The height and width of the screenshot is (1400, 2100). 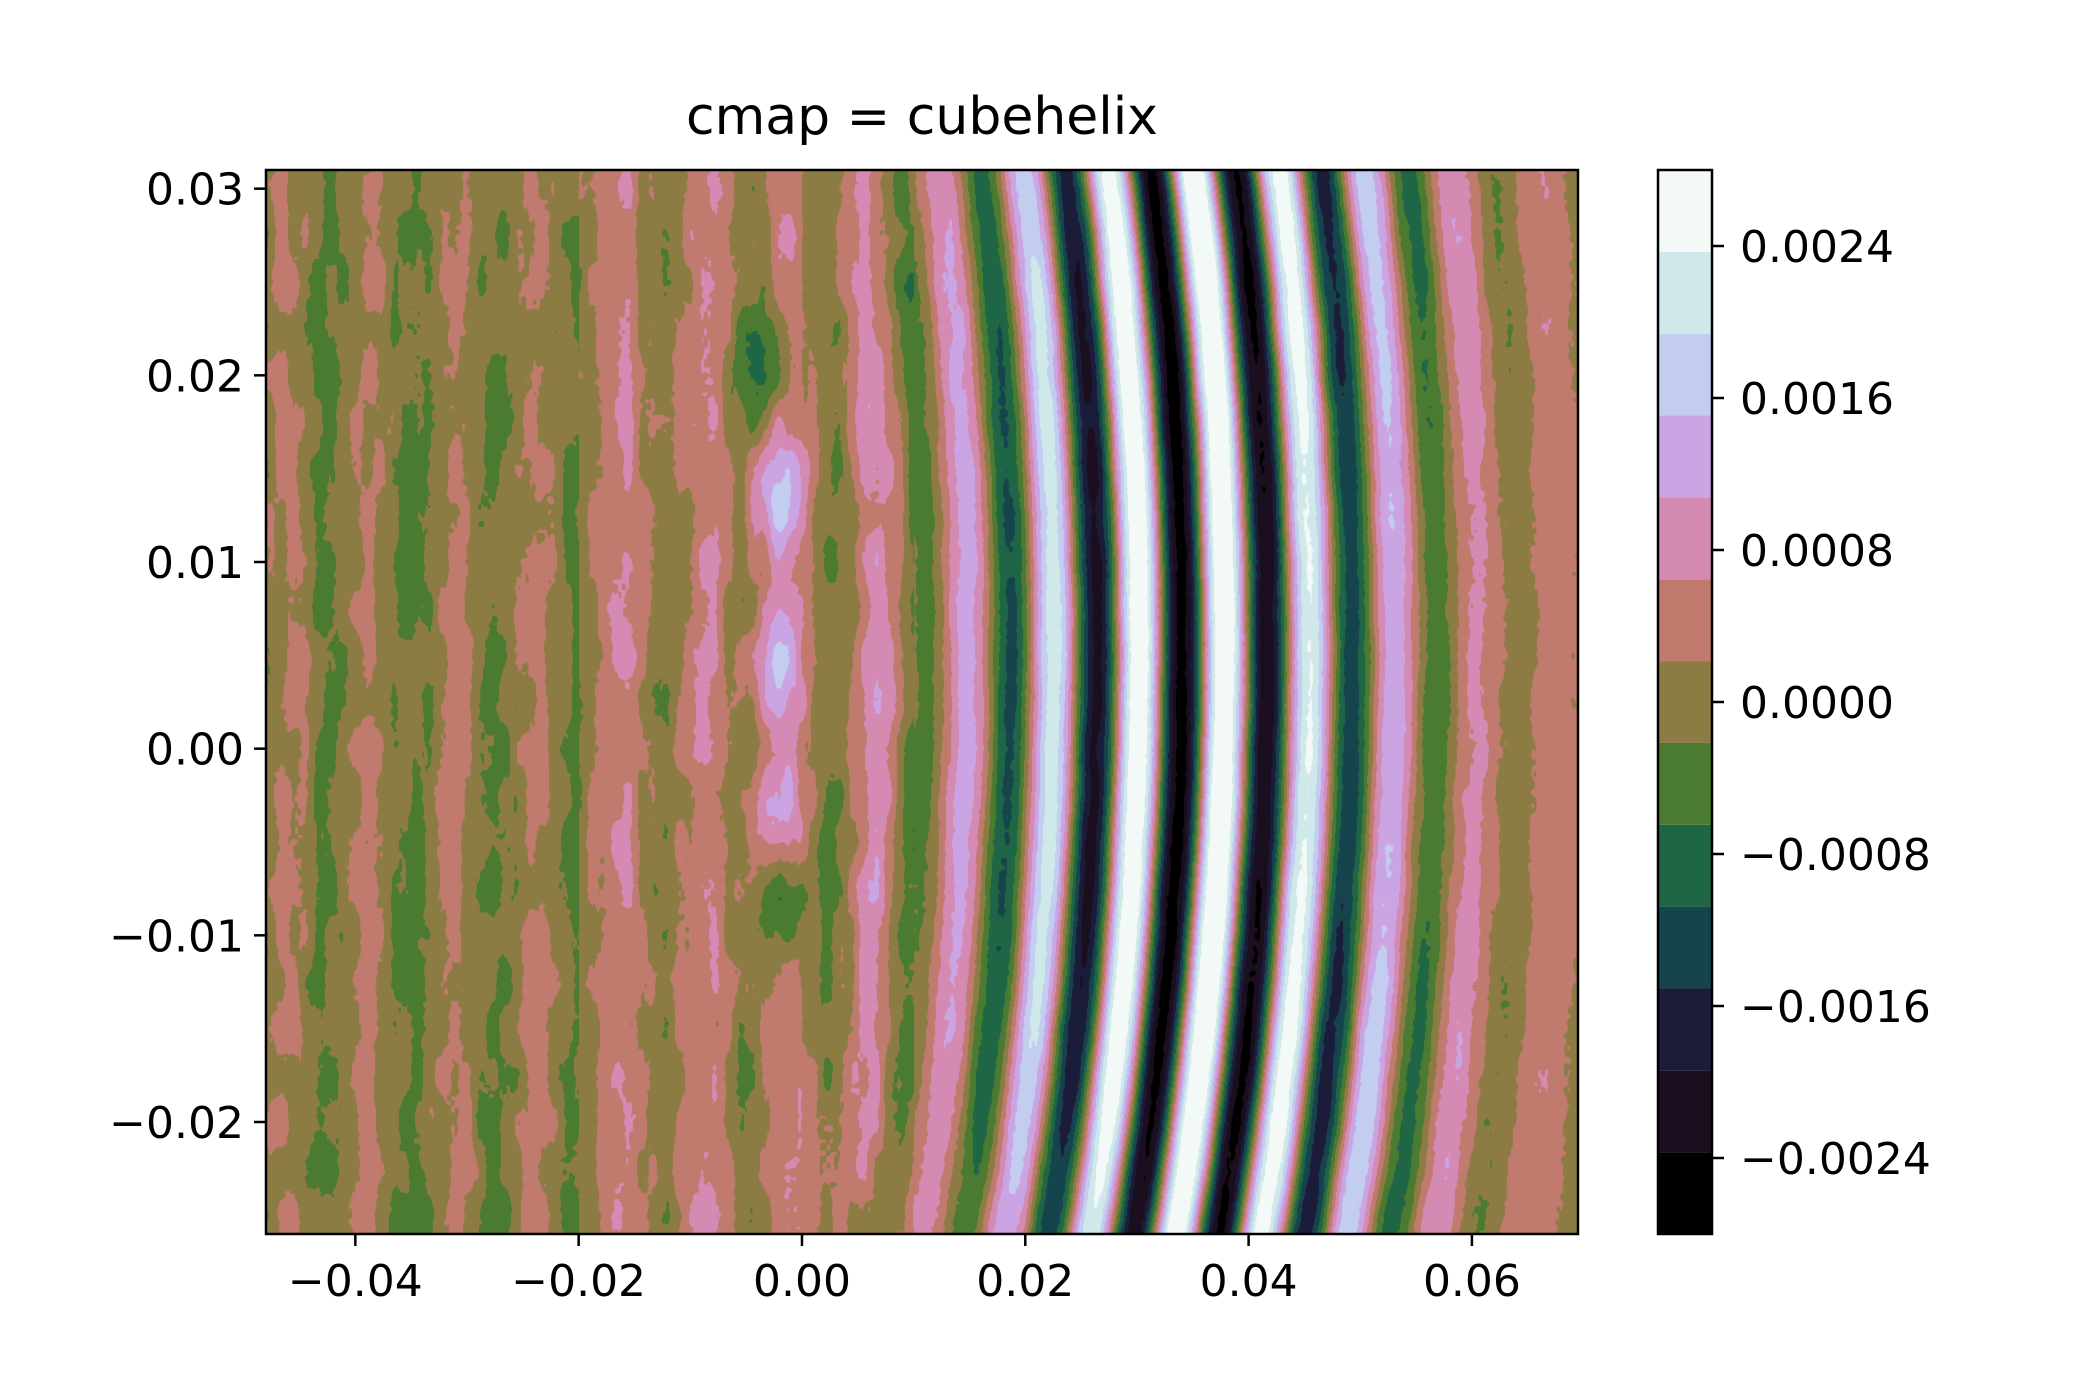 What do you see at coordinates (1249, 1281) in the screenshot?
I see `x-tick-label: 0.04` at bounding box center [1249, 1281].